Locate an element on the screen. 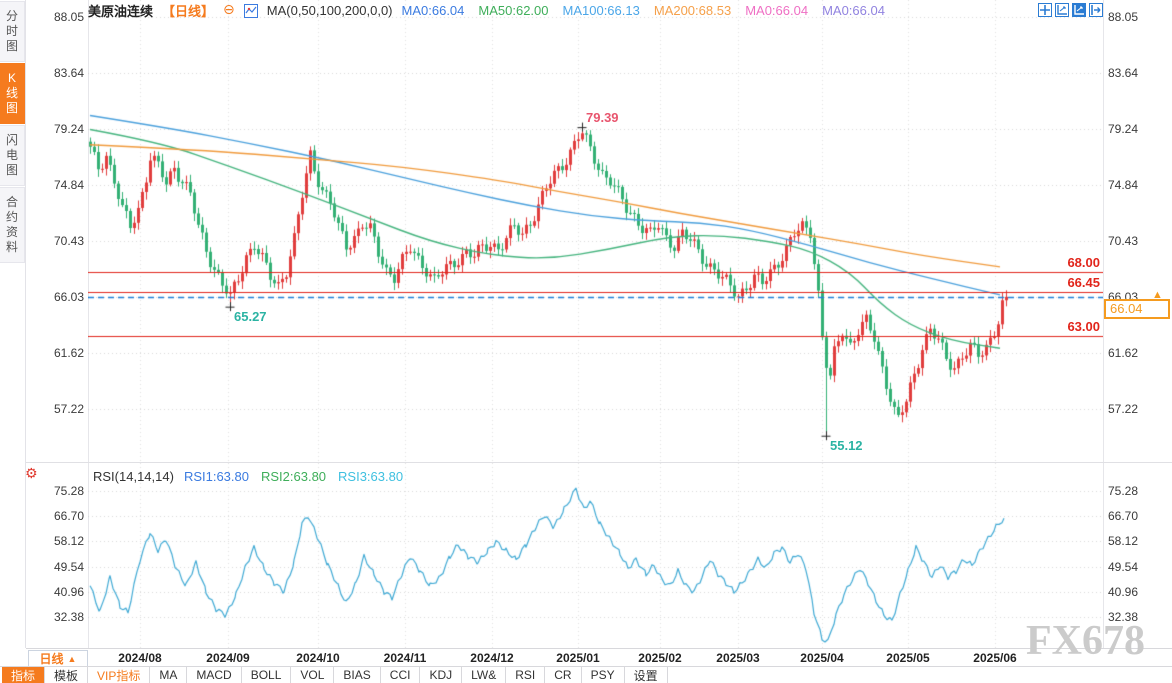 The image size is (1172, 683). main-y-label-left: 88.05 is located at coordinates (68, 17).